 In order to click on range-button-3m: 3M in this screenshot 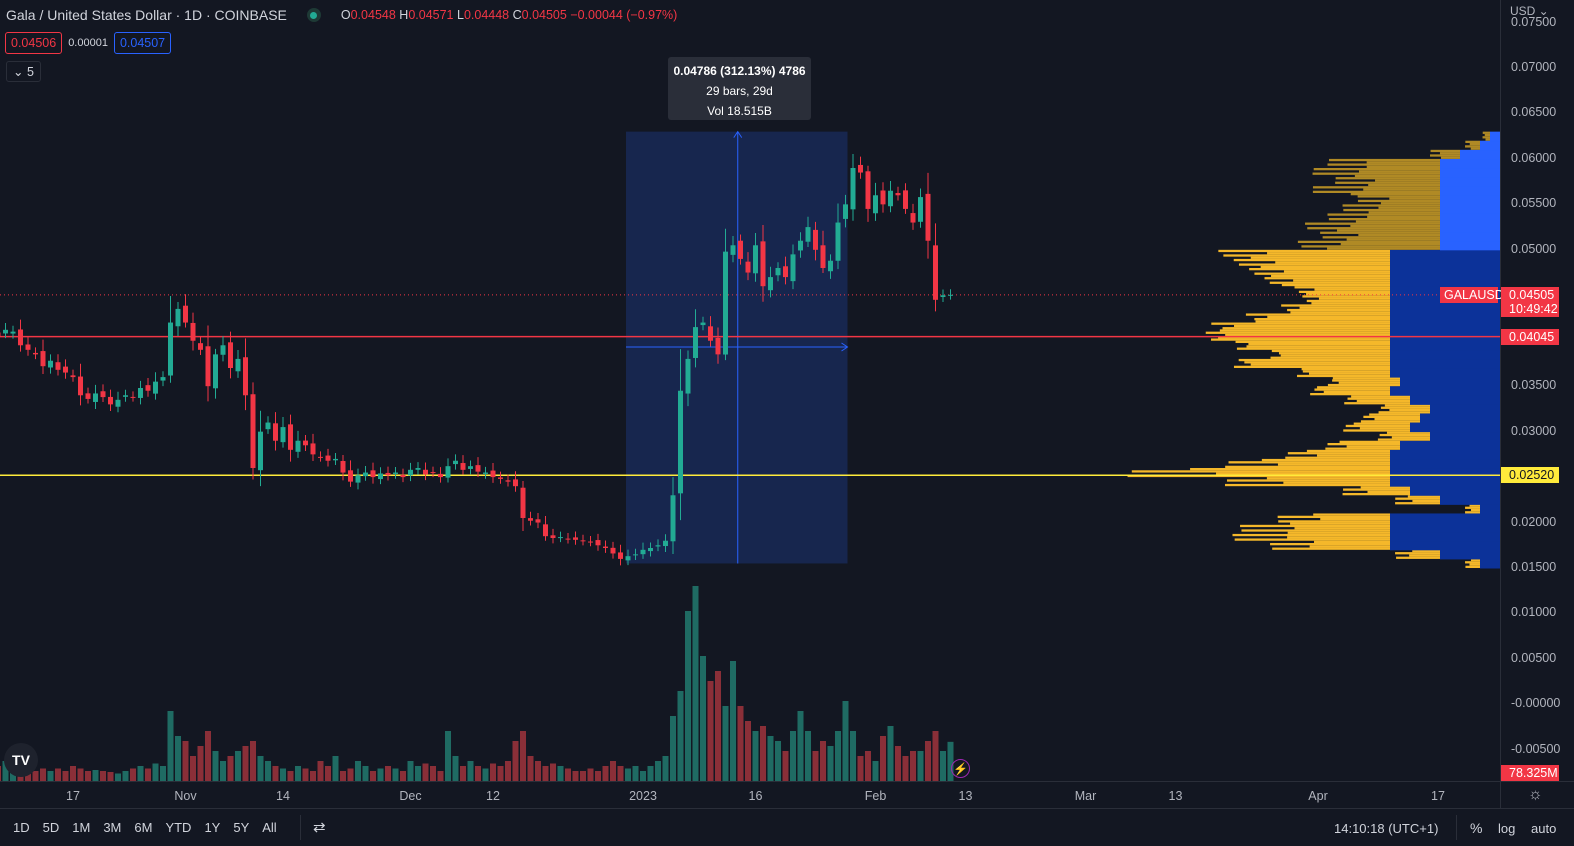, I will do `click(112, 827)`.